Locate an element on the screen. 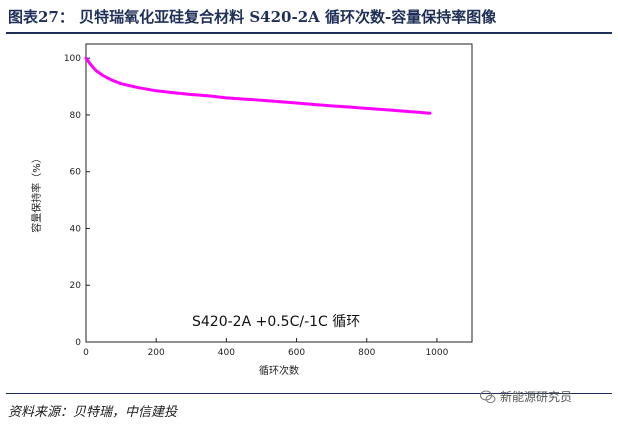  watermark-text: 新能源研究员 is located at coordinates (536, 397).